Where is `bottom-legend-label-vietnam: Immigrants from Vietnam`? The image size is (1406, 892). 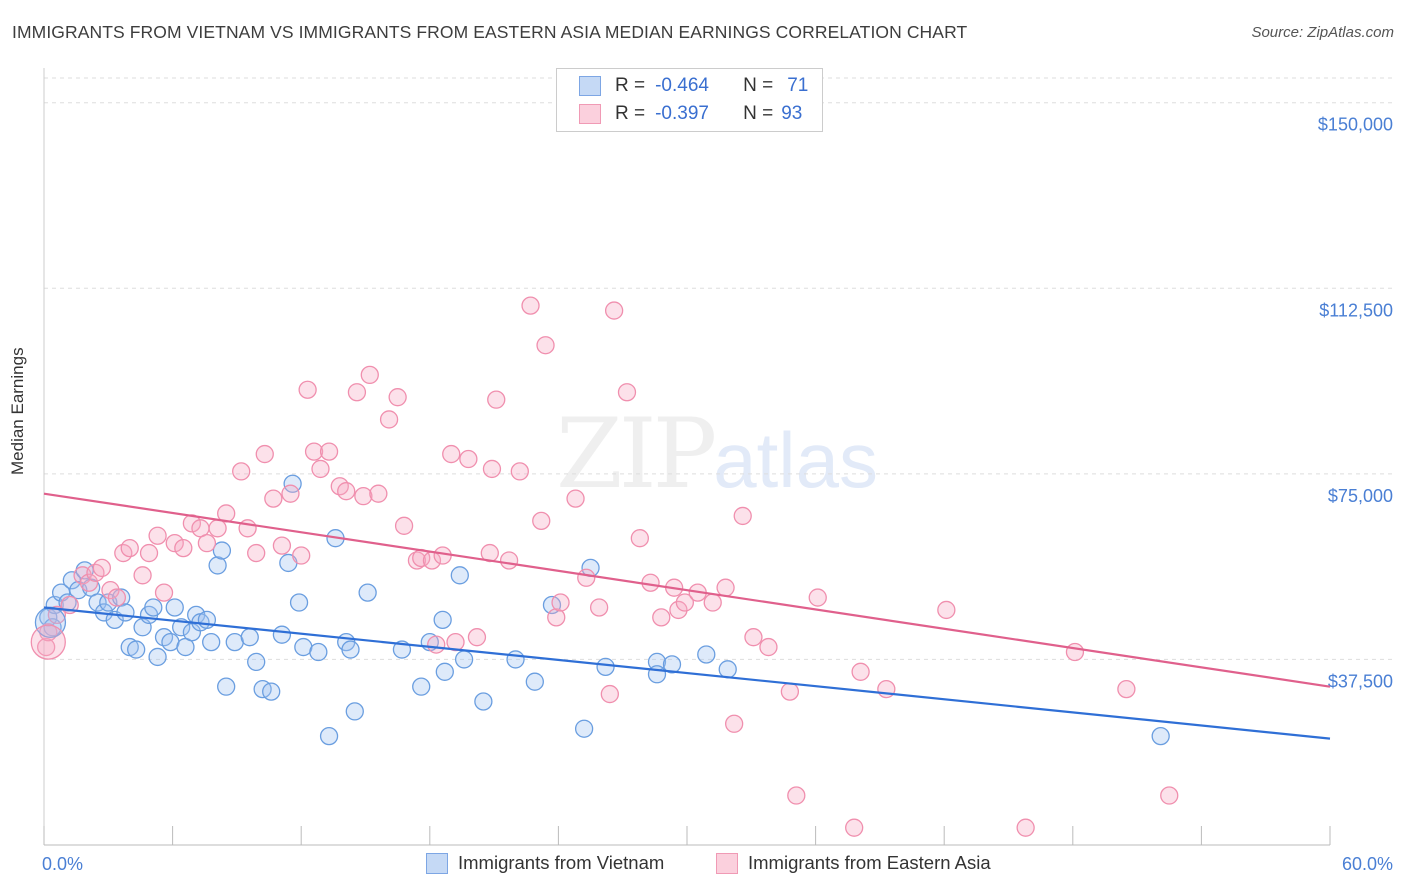 bottom-legend-label-vietnam: Immigrants from Vietnam is located at coordinates (561, 862).